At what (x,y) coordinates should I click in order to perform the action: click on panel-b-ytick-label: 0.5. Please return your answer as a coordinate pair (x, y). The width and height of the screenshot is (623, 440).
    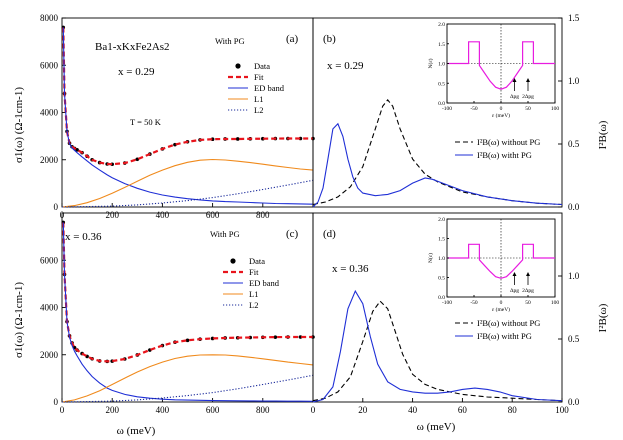
    Looking at the image, I should click on (574, 144).